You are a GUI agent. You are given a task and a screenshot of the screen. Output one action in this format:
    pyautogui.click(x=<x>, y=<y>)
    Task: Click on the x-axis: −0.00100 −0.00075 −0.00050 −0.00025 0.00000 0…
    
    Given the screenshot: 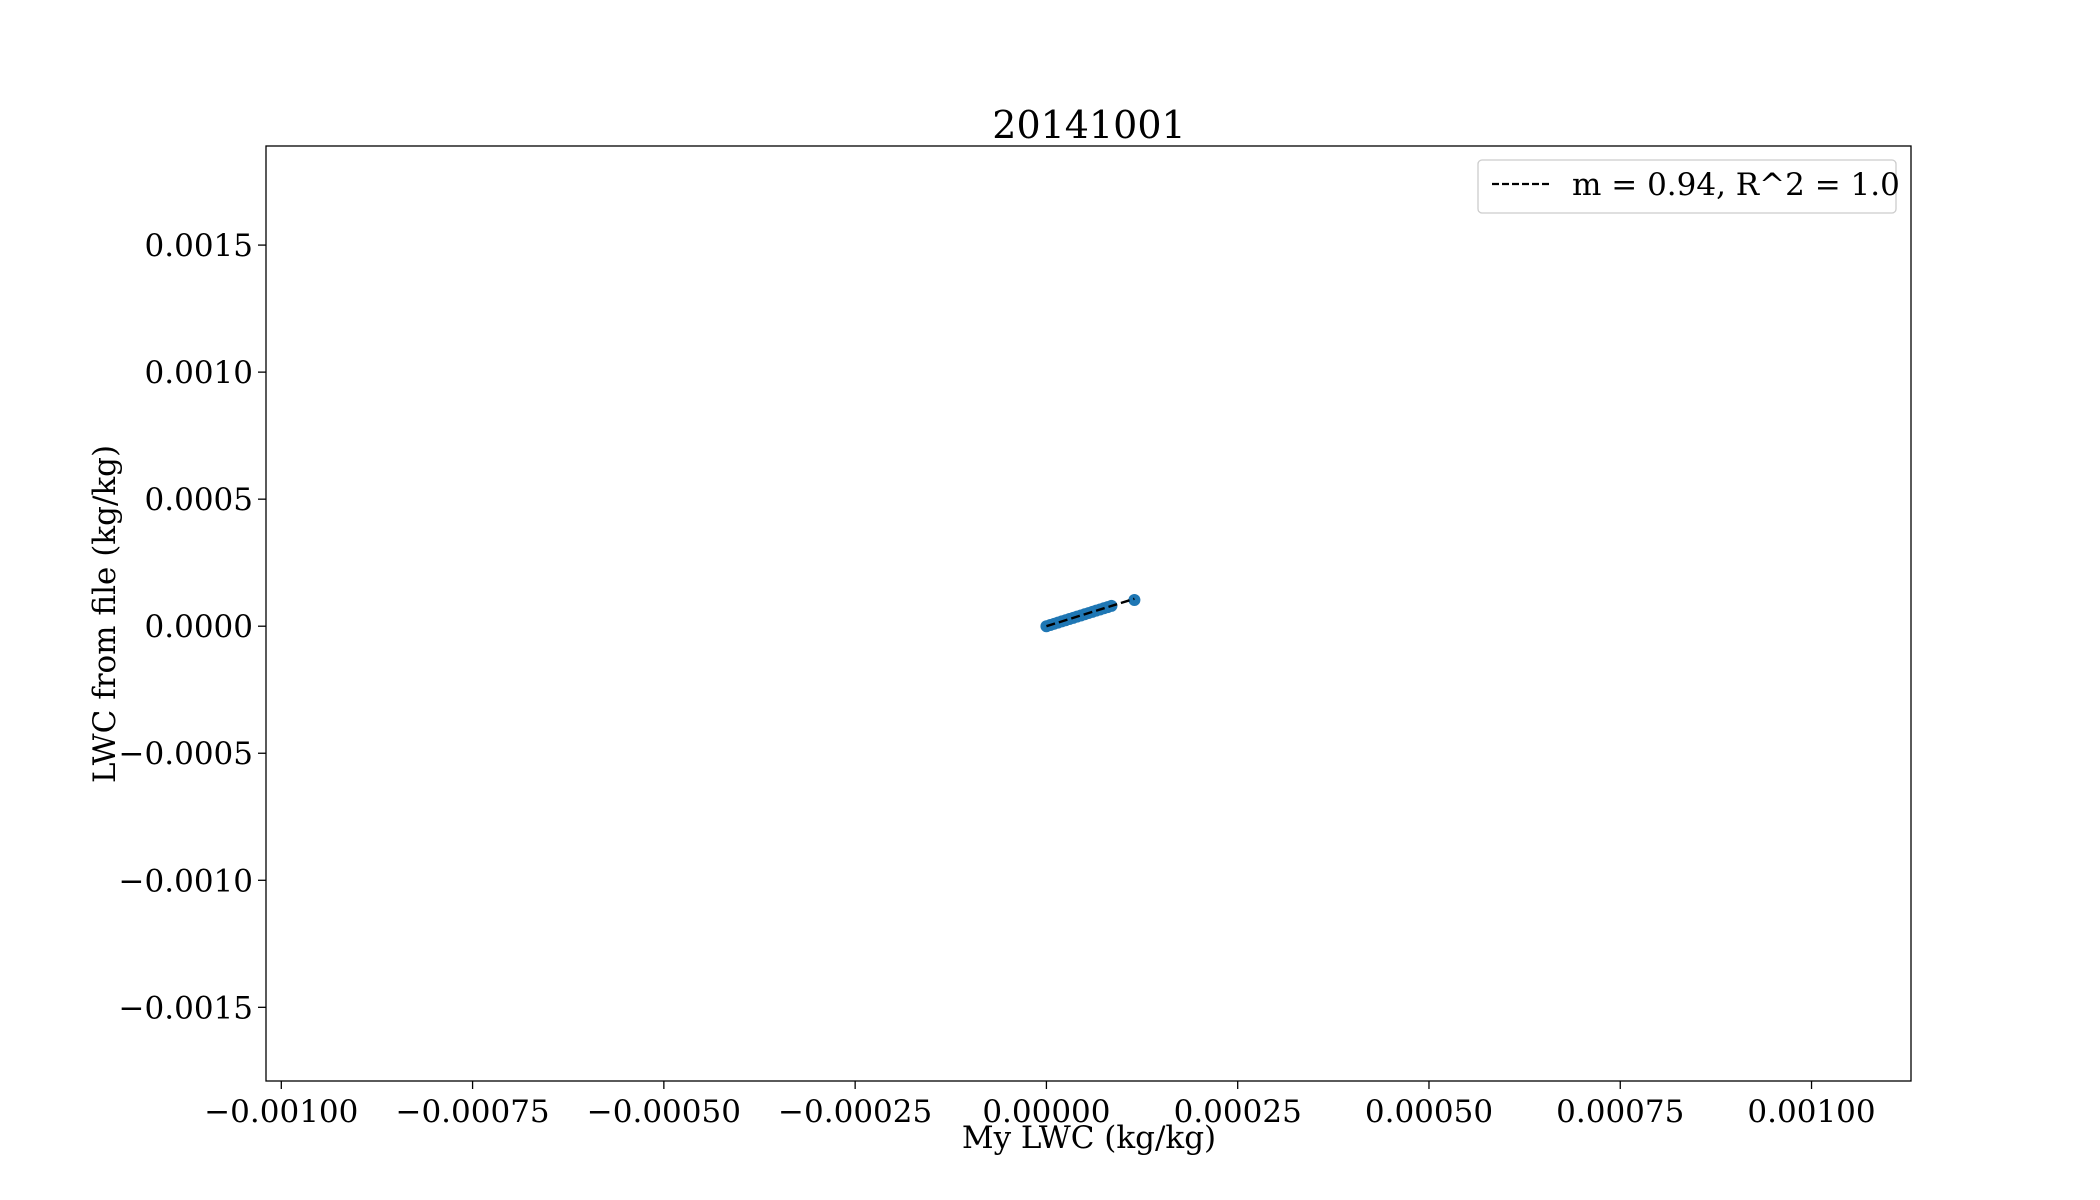 What is the action you would take?
    pyautogui.click(x=1040, y=1105)
    